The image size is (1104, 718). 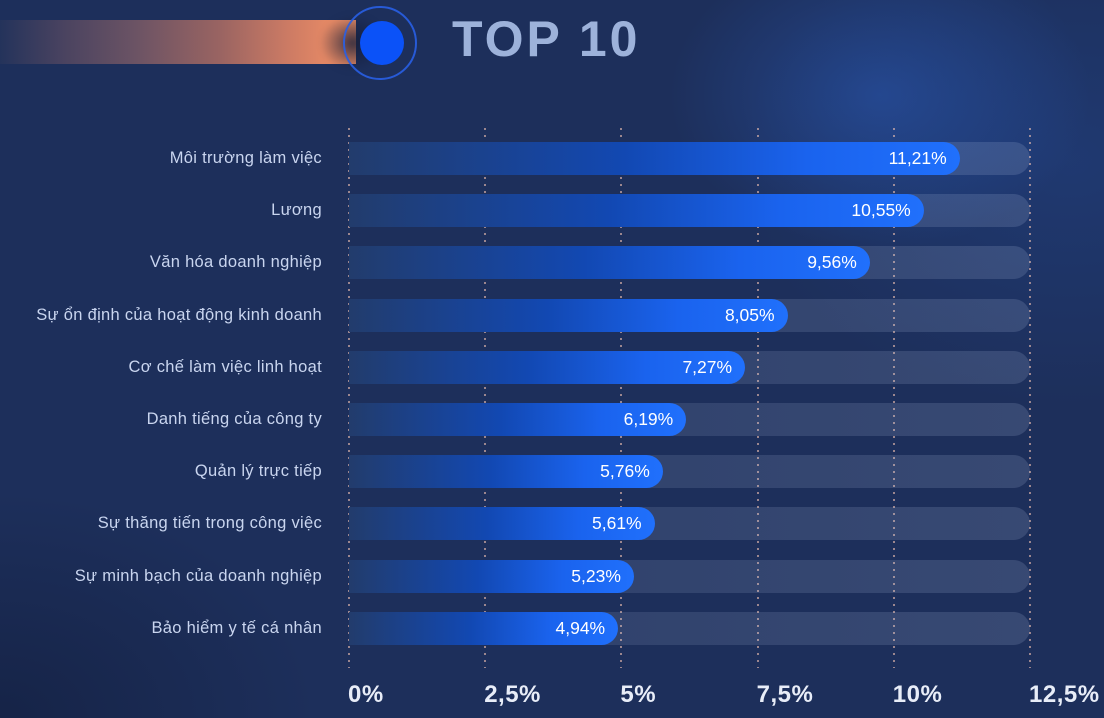 I want to click on value-label: 8,05%, so click(x=749, y=314).